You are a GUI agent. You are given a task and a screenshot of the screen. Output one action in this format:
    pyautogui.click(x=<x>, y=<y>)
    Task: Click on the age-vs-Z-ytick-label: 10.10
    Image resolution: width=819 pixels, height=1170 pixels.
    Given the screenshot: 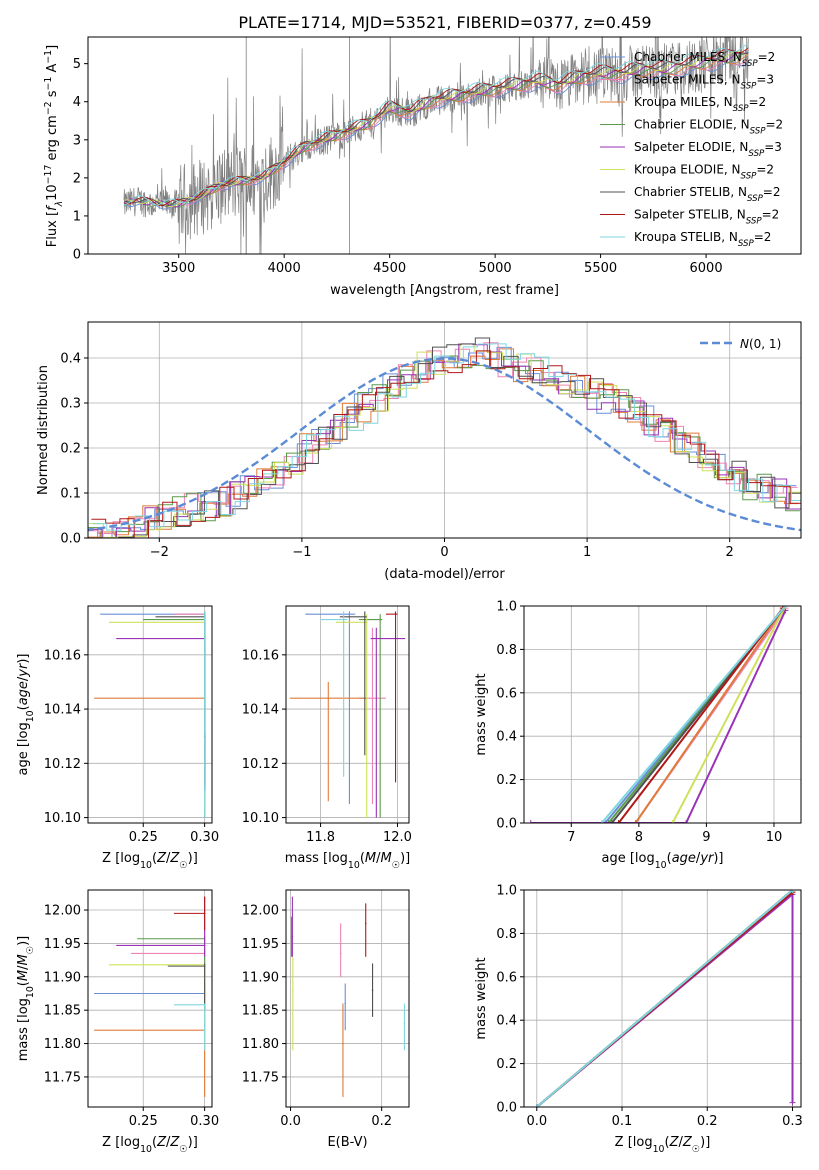 What is the action you would take?
    pyautogui.click(x=62, y=818)
    